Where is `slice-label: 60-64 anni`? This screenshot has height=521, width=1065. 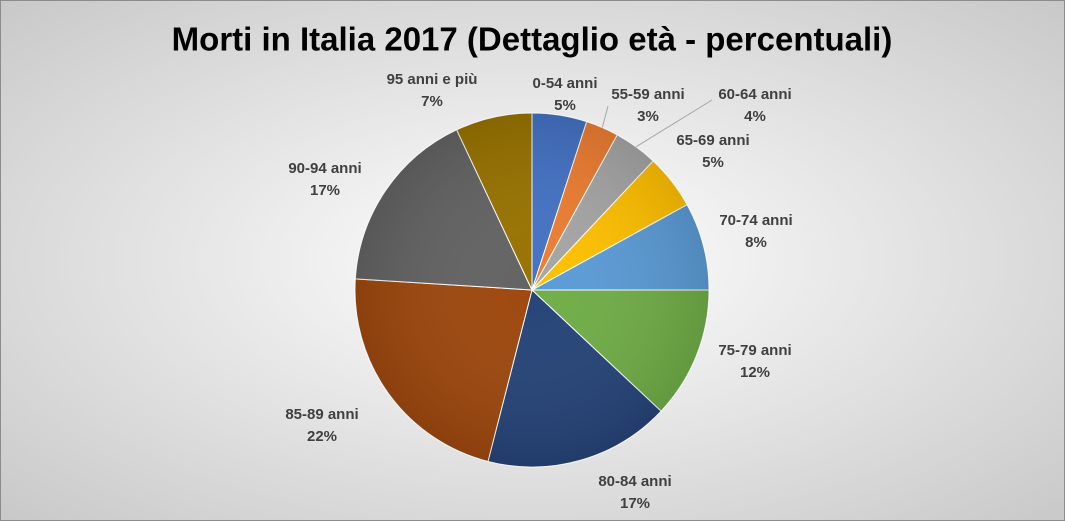 slice-label: 60-64 anni is located at coordinates (754, 94).